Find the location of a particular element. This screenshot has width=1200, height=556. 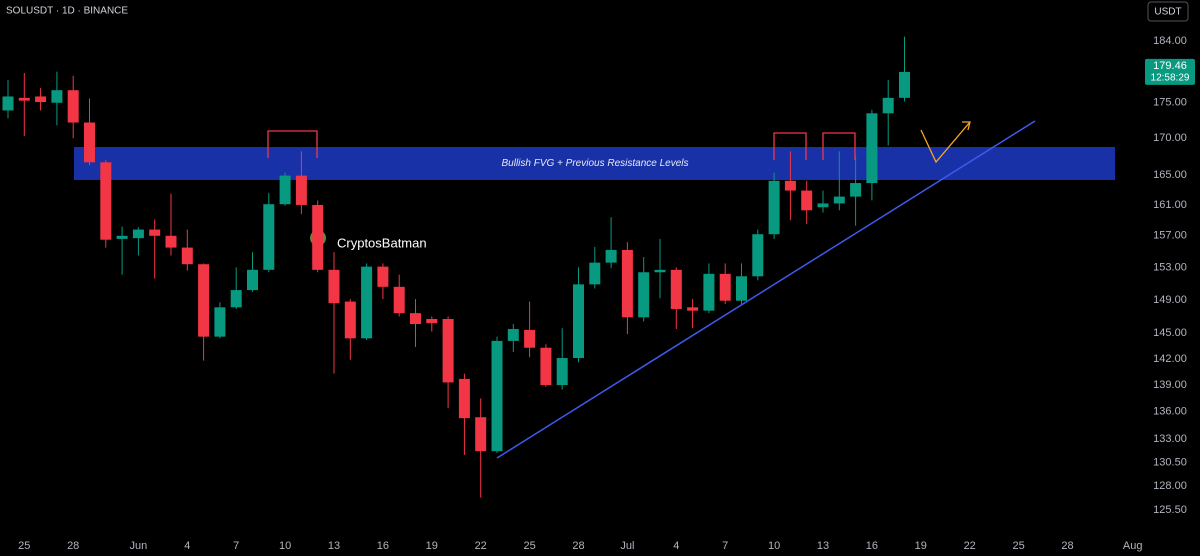

x-tick-label: 16 is located at coordinates (872, 546).